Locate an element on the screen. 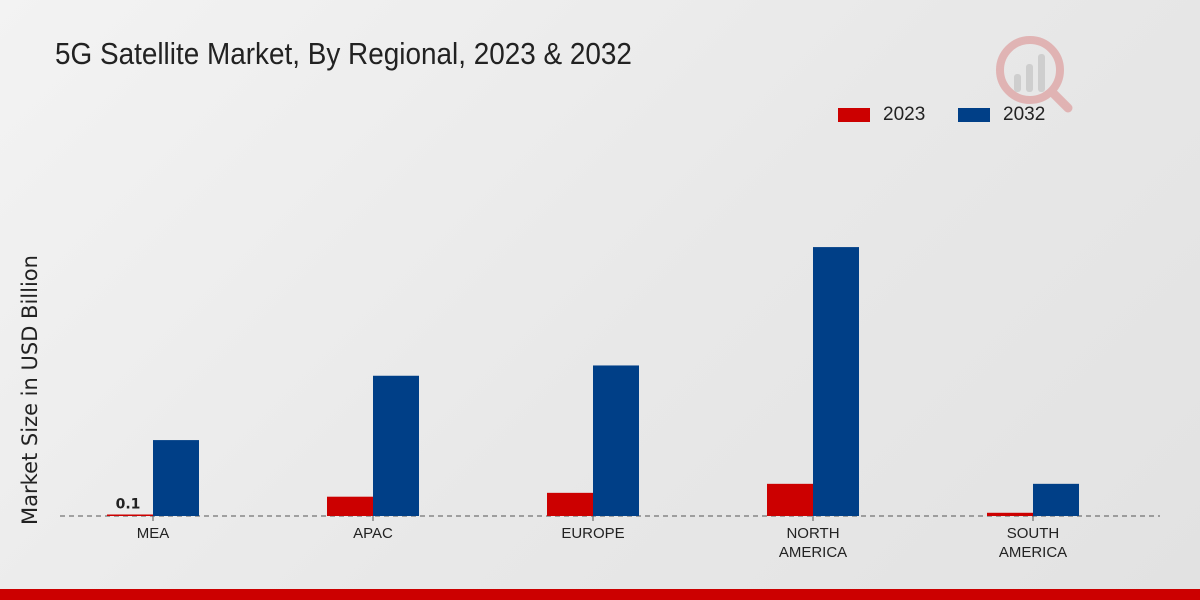 This screenshot has width=1200, height=600. data-label: 0.1 is located at coordinates (128, 505).